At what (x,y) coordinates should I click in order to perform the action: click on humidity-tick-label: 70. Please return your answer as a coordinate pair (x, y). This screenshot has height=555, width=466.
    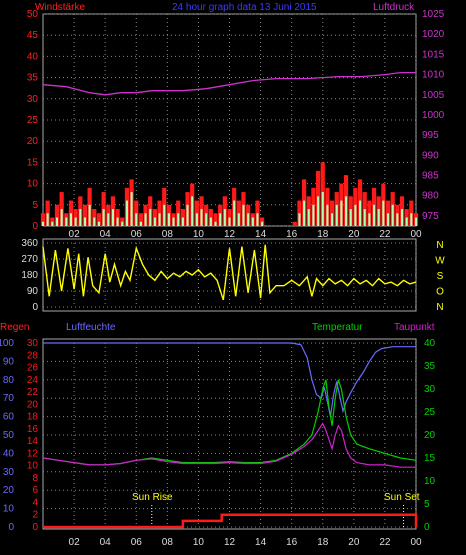
    Looking at the image, I should click on (9, 398).